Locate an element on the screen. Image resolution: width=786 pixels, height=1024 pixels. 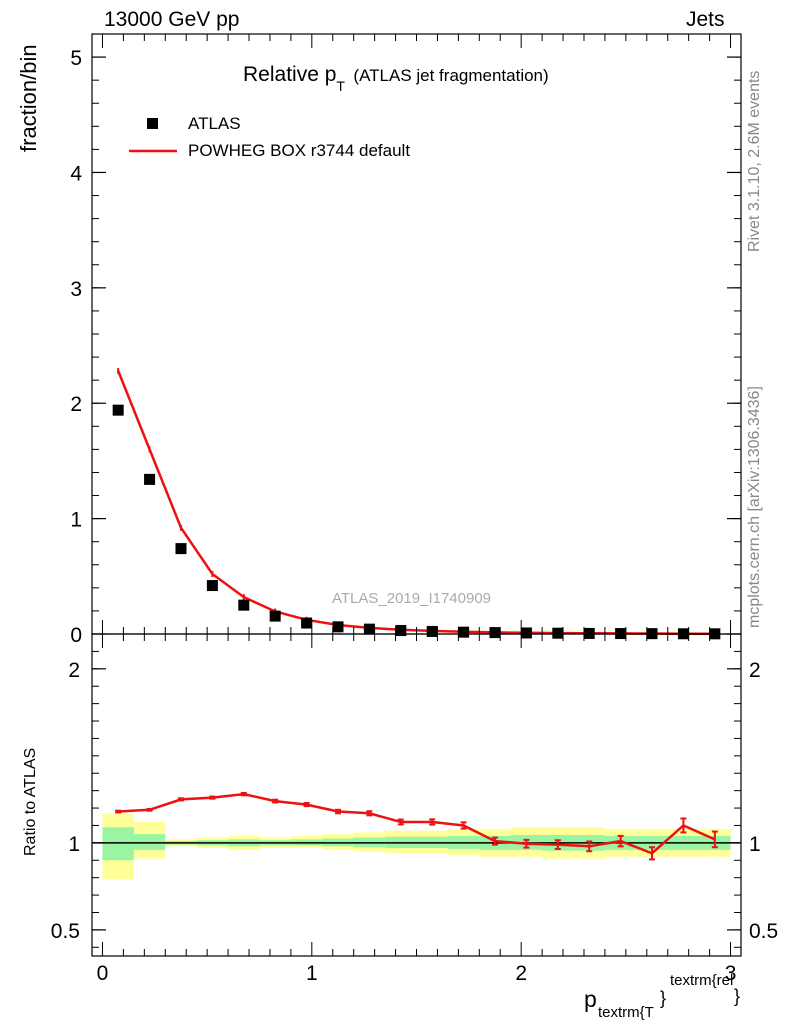
main-y-tick-label: 4 is located at coordinates (76, 173).